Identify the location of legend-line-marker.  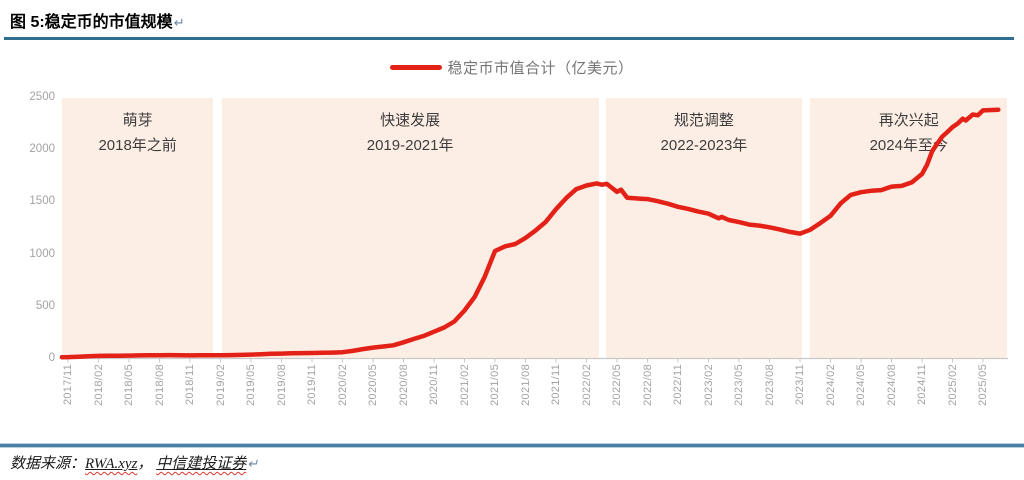
(416, 67).